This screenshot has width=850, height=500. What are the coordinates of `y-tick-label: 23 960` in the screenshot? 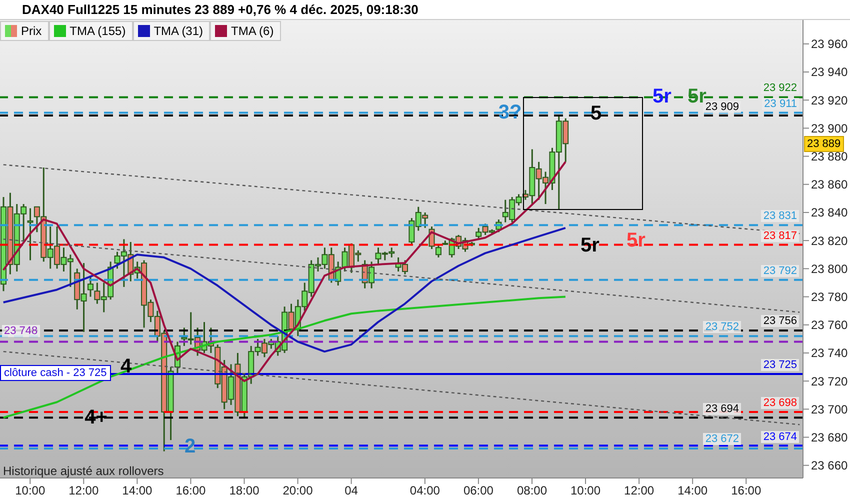 It's located at (829, 44).